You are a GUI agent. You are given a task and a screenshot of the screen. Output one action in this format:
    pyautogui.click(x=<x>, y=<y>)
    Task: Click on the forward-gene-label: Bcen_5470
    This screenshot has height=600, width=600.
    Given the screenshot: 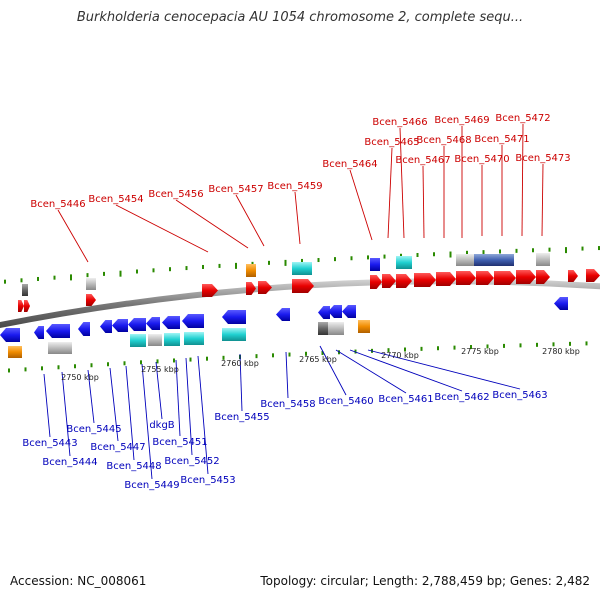 What is the action you would take?
    pyautogui.click(x=481, y=159)
    